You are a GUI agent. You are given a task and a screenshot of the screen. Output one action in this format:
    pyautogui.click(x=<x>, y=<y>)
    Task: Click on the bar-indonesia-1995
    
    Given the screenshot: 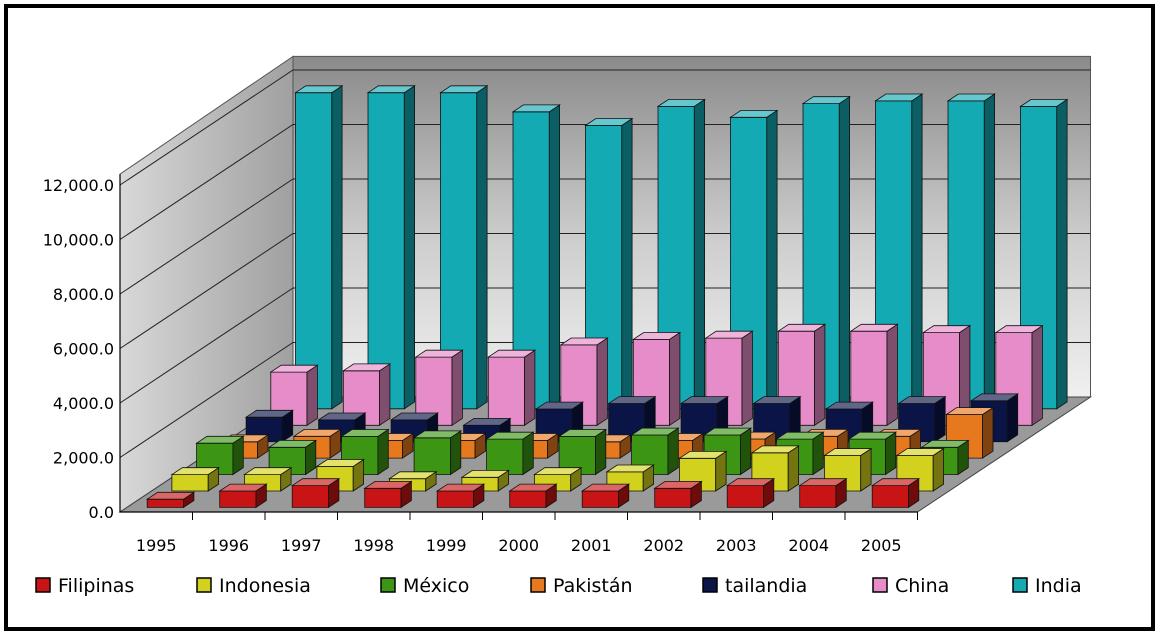 What is the action you would take?
    pyautogui.click(x=195, y=479)
    